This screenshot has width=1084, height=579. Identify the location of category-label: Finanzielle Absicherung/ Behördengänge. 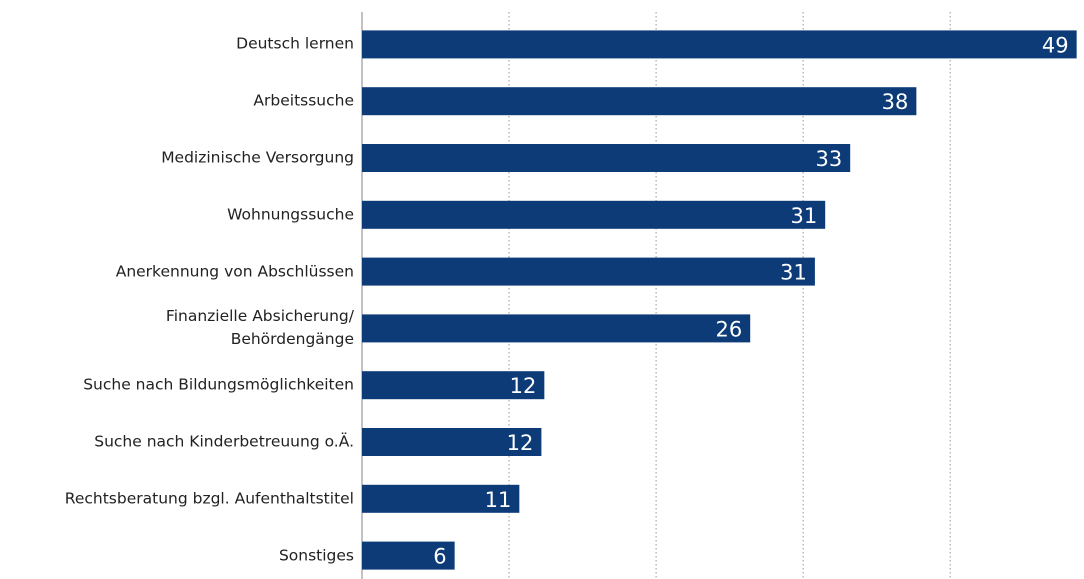
(259, 328).